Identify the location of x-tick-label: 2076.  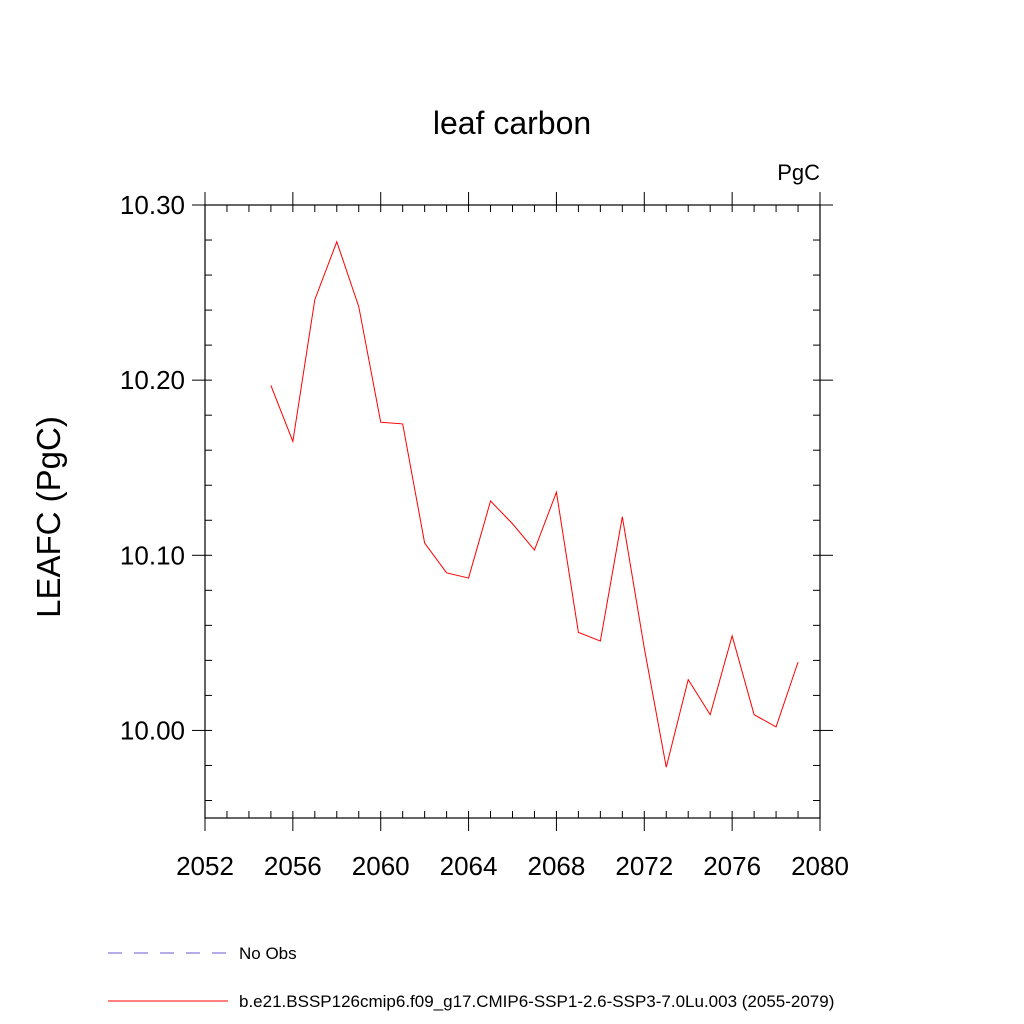
(732, 866).